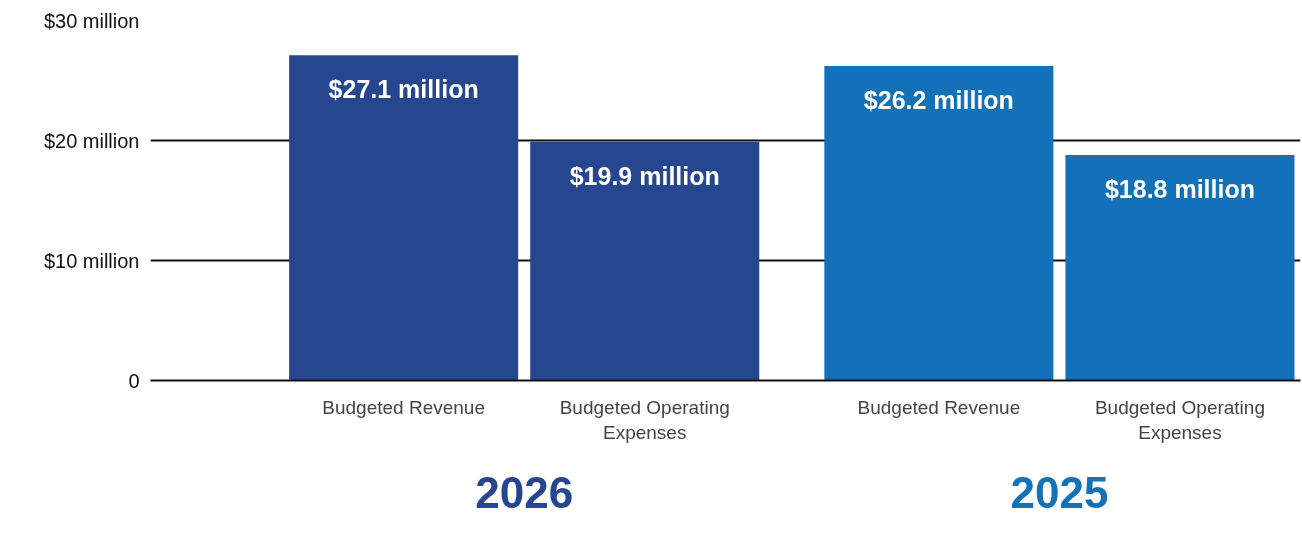 Image resolution: width=1302 pixels, height=535 pixels. I want to click on y-tick-label: $30 million, so click(91, 20).